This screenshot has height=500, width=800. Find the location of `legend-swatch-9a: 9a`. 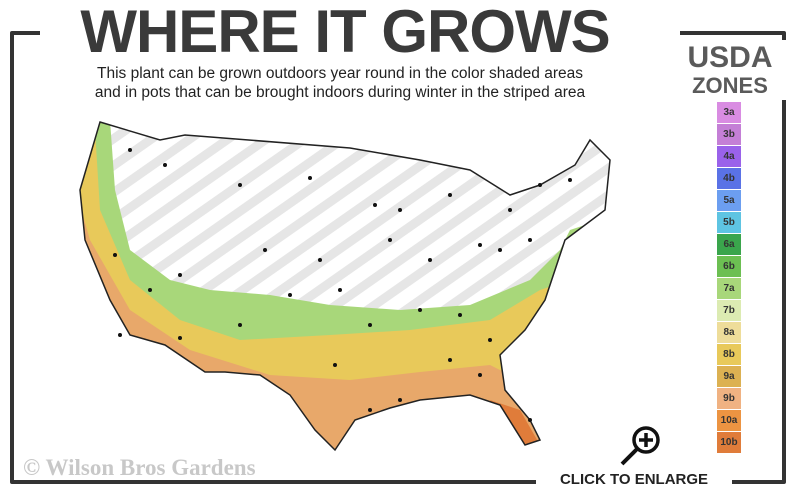

legend-swatch-9a: 9a is located at coordinates (729, 376).